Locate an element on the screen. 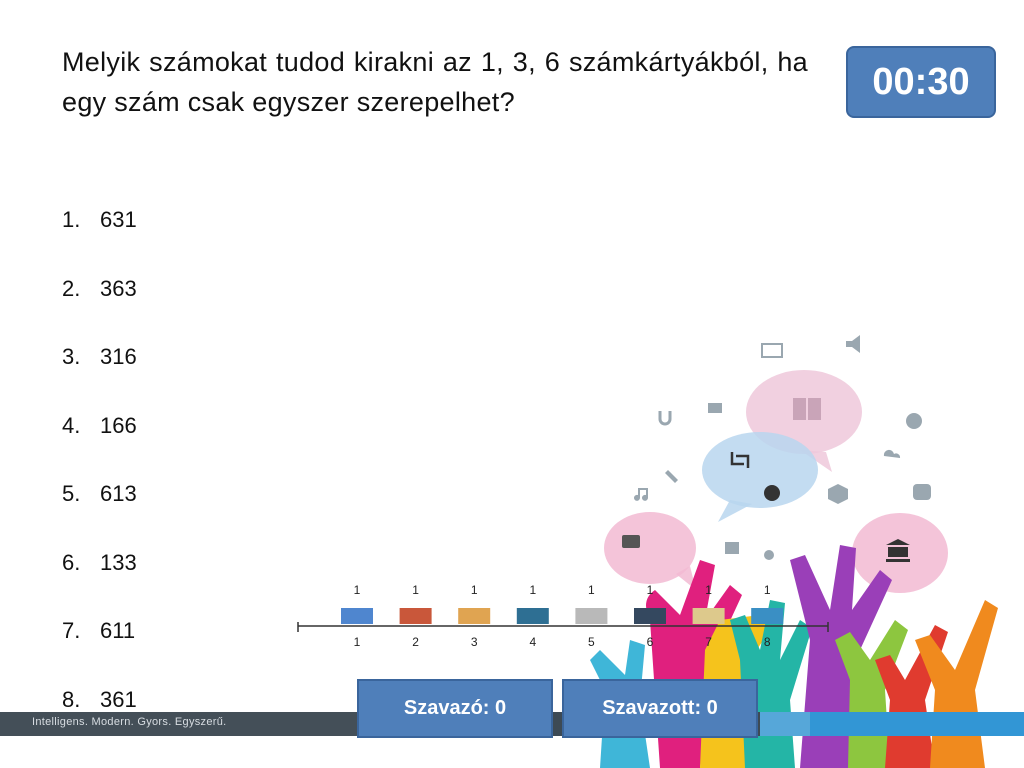 This screenshot has width=1024, height=768. voted-count-button: Szavazott: 0 is located at coordinates (660, 708).